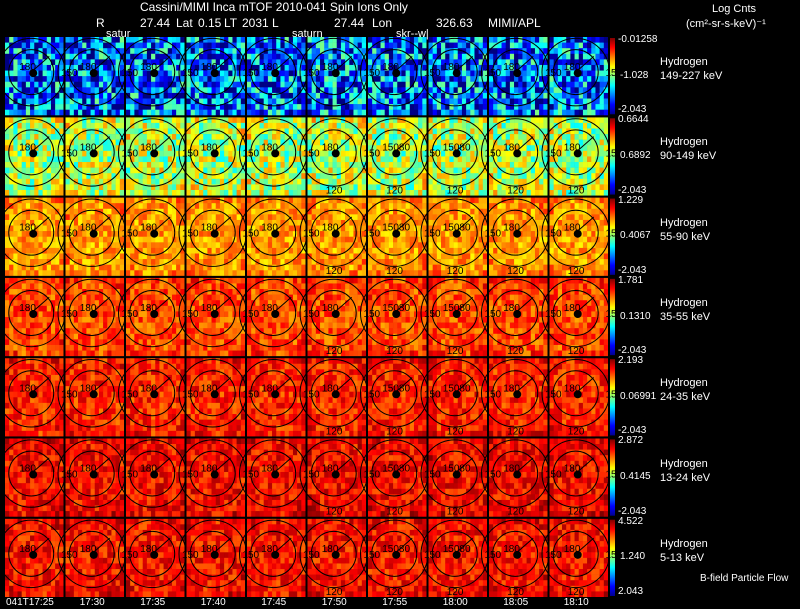  What do you see at coordinates (684, 142) in the screenshot?
I see `species-label: Hydrogen` at bounding box center [684, 142].